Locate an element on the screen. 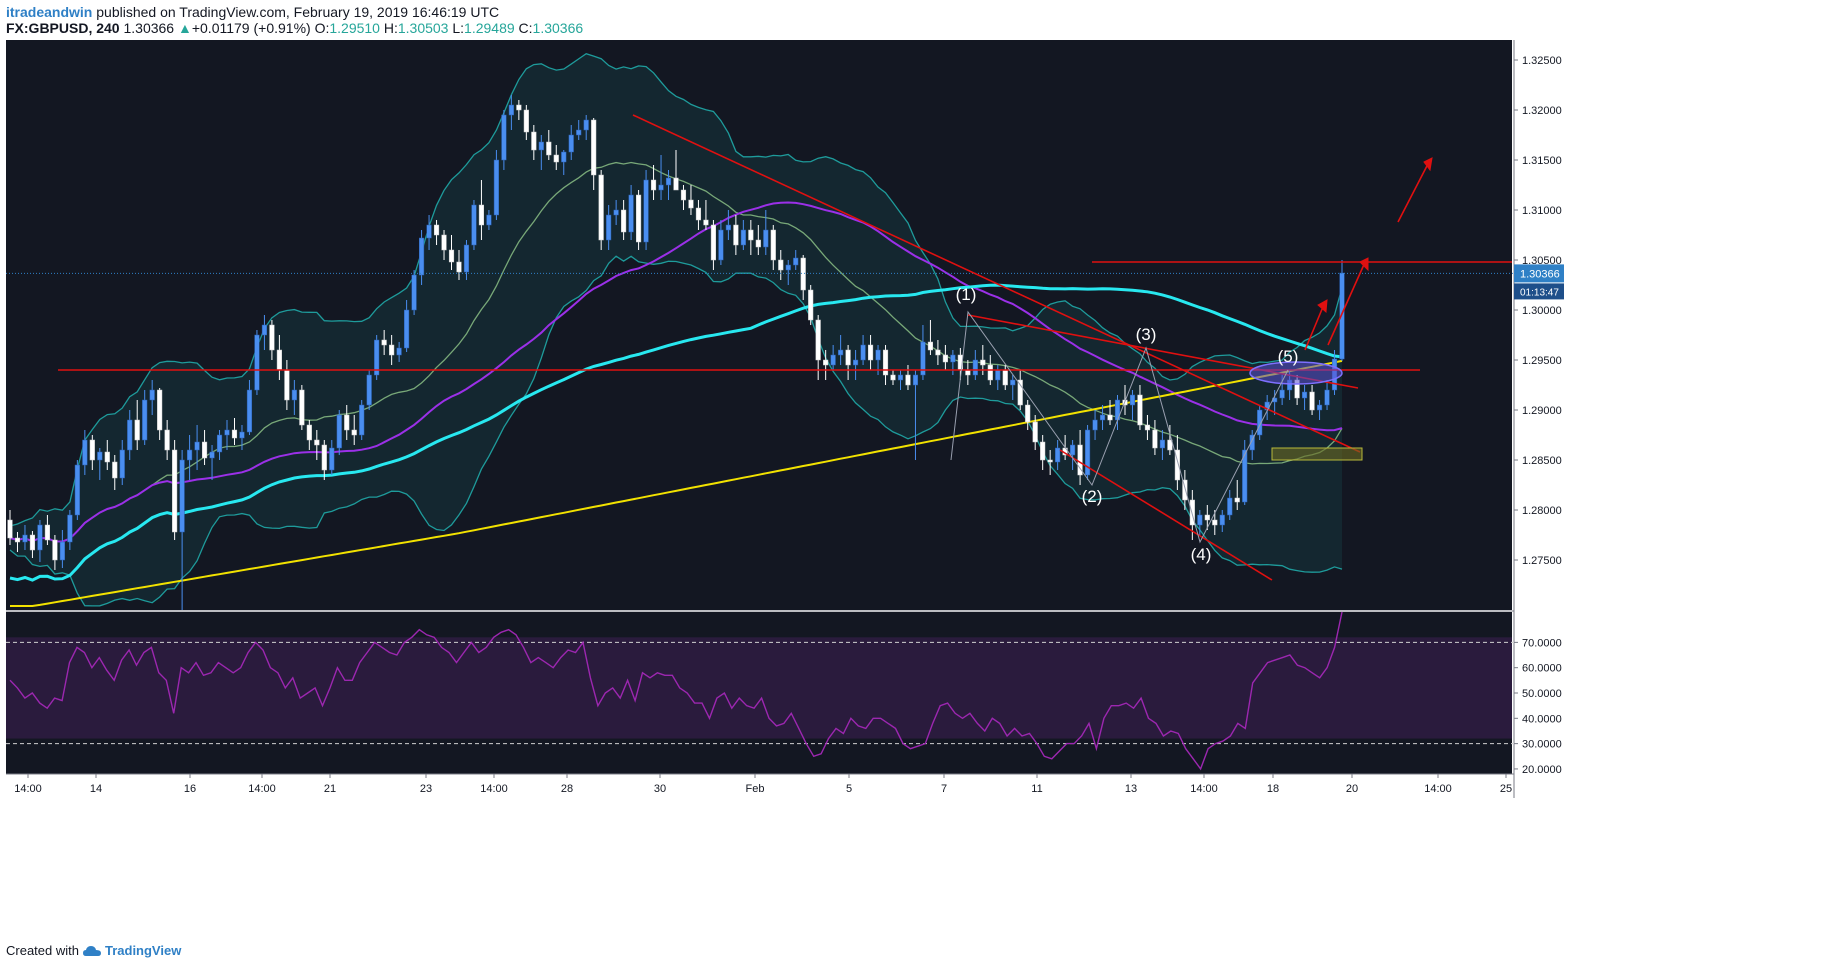 The height and width of the screenshot is (968, 1828). breakout-arrow-head is located at coordinates (1364, 264).